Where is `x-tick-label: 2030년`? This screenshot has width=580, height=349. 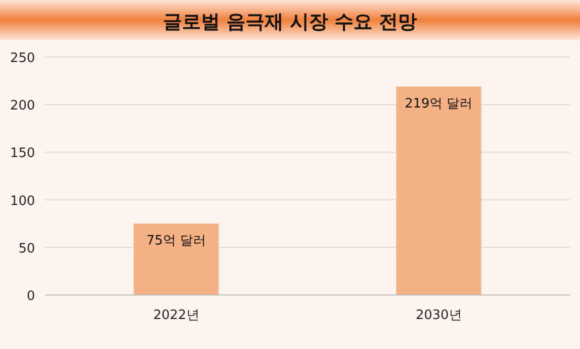 x-tick-label: 2030년 is located at coordinates (439, 315).